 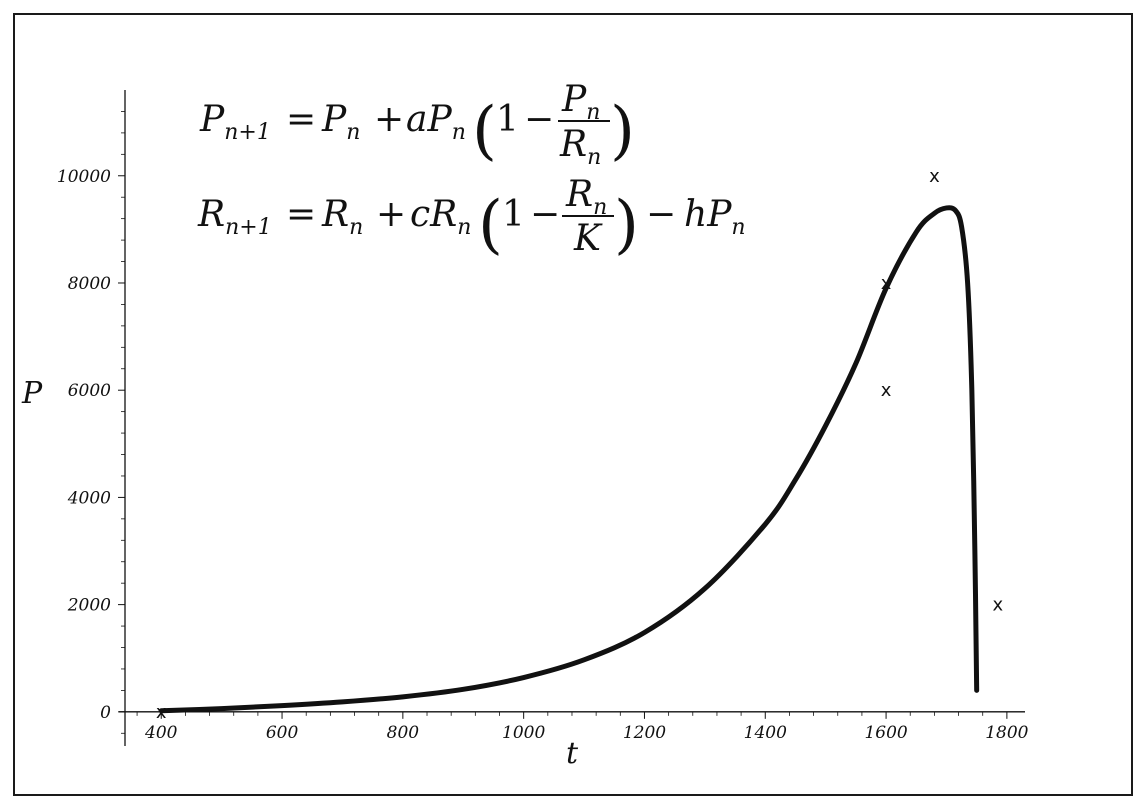 What do you see at coordinates (247, 132) in the screenshot?
I see `eq1-lhs-sub: n+1` at bounding box center [247, 132].